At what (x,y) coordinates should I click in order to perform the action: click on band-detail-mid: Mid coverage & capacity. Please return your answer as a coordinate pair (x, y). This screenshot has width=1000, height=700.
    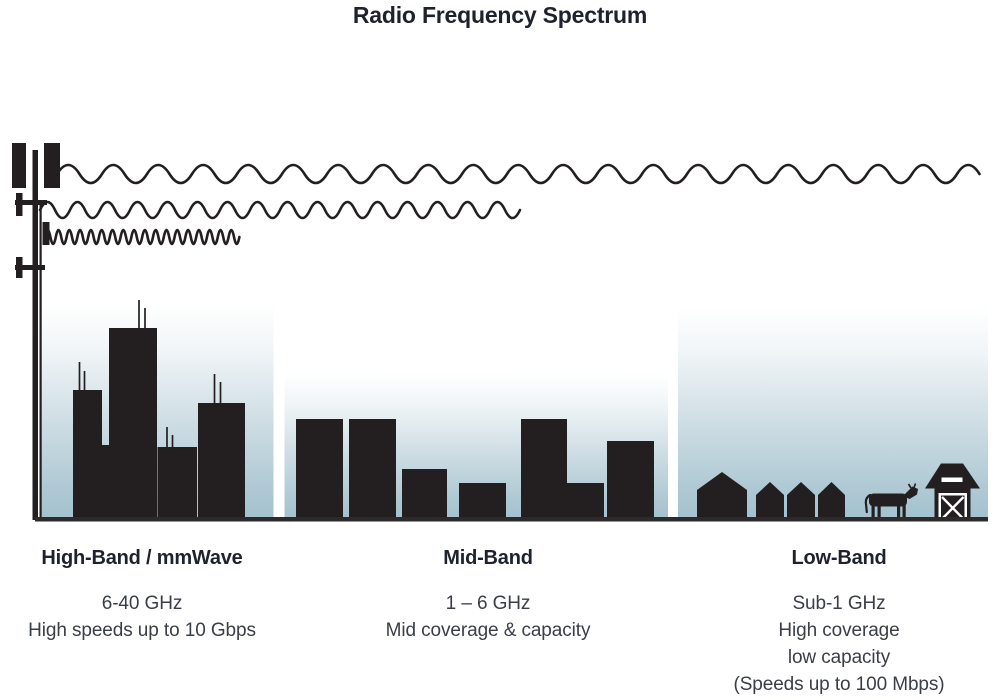
    Looking at the image, I should click on (488, 630).